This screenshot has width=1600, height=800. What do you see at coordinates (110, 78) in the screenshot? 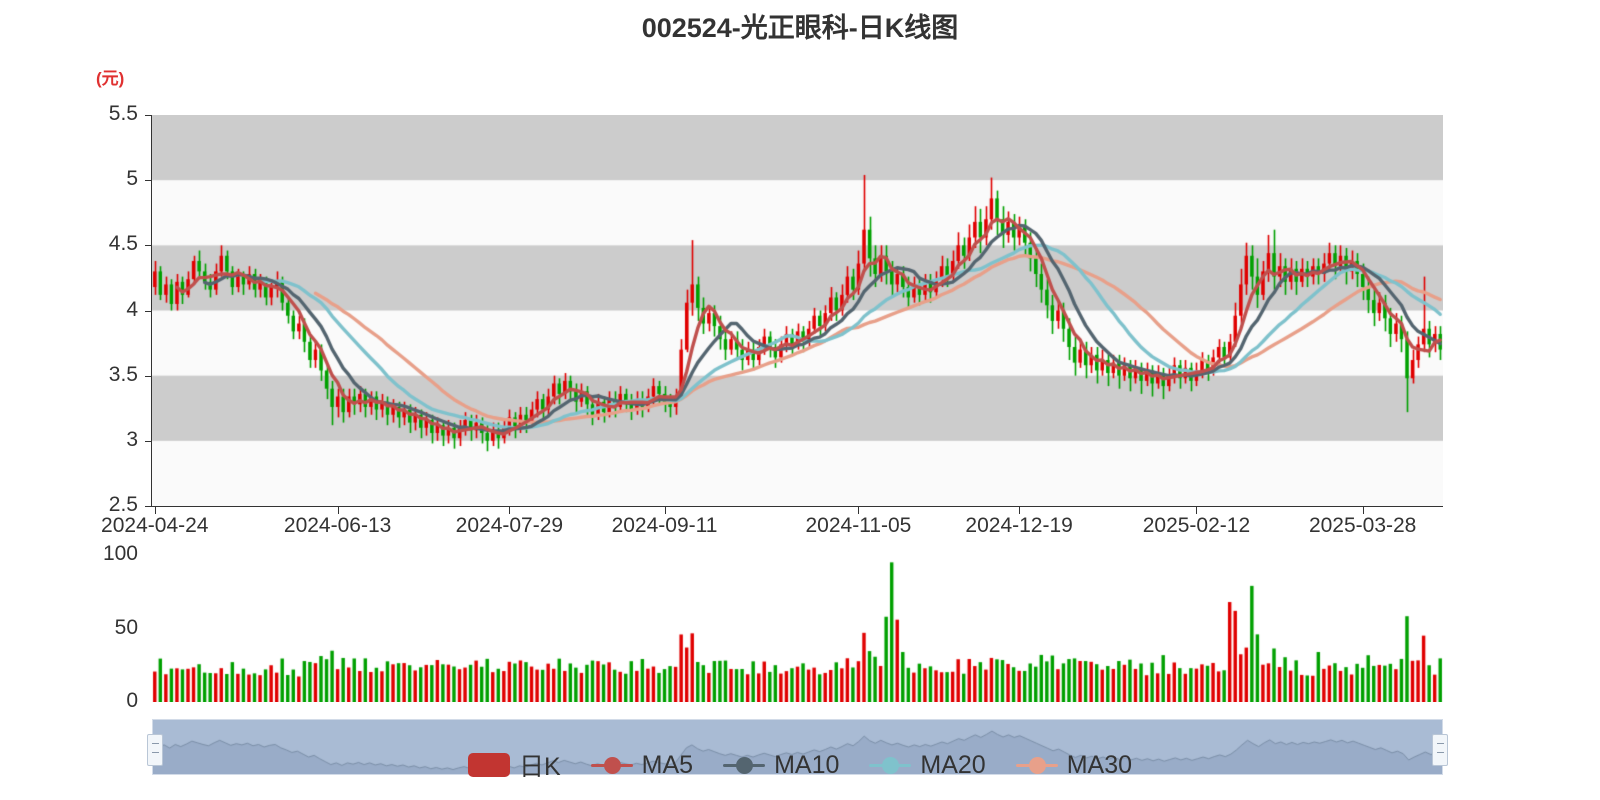
I see `y-axis-unit-label: (元)` at bounding box center [110, 78].